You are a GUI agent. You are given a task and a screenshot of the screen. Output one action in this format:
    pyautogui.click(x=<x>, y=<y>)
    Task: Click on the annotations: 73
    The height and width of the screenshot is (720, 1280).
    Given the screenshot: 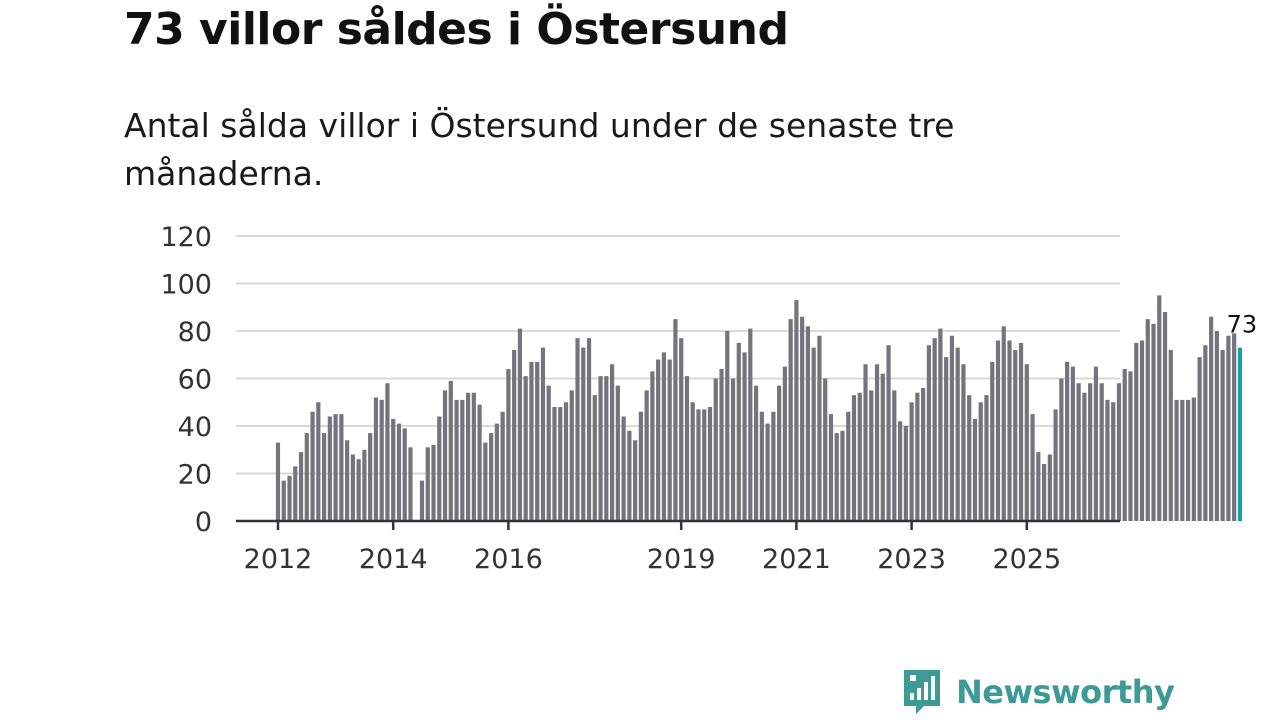 What is the action you would take?
    pyautogui.click(x=1242, y=325)
    